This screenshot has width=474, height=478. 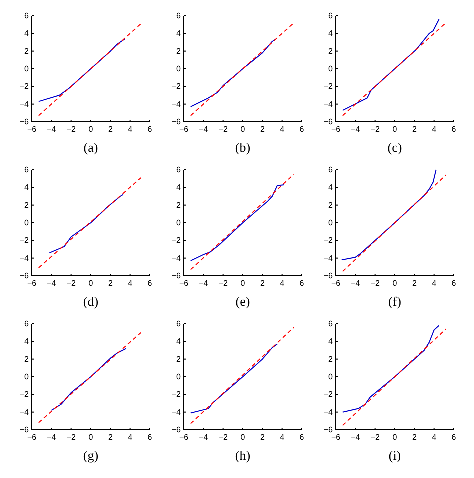 What do you see at coordinates (91, 147) in the screenshot?
I see `x-axis-title: (a)` at bounding box center [91, 147].